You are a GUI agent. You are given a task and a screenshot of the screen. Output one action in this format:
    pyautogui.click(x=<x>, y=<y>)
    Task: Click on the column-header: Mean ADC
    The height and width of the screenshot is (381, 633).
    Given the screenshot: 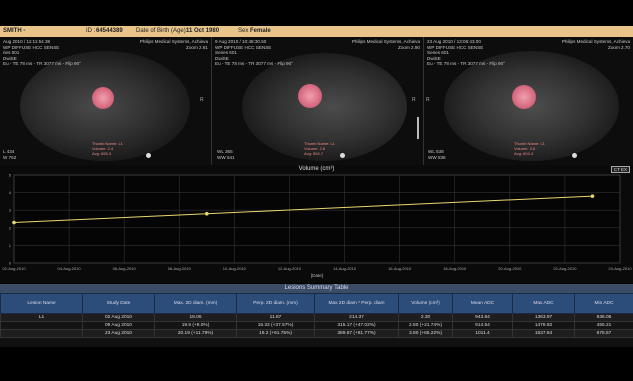 What is the action you would take?
    pyautogui.click(x=482, y=303)
    